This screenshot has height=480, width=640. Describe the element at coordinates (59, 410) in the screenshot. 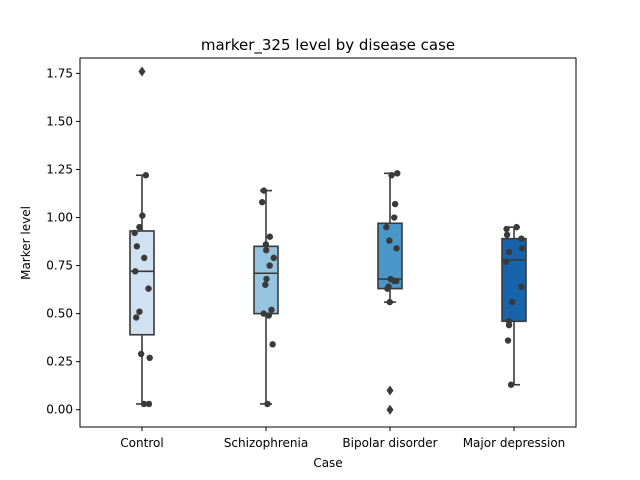

I see `y-tick-label: 0.00` at that location.